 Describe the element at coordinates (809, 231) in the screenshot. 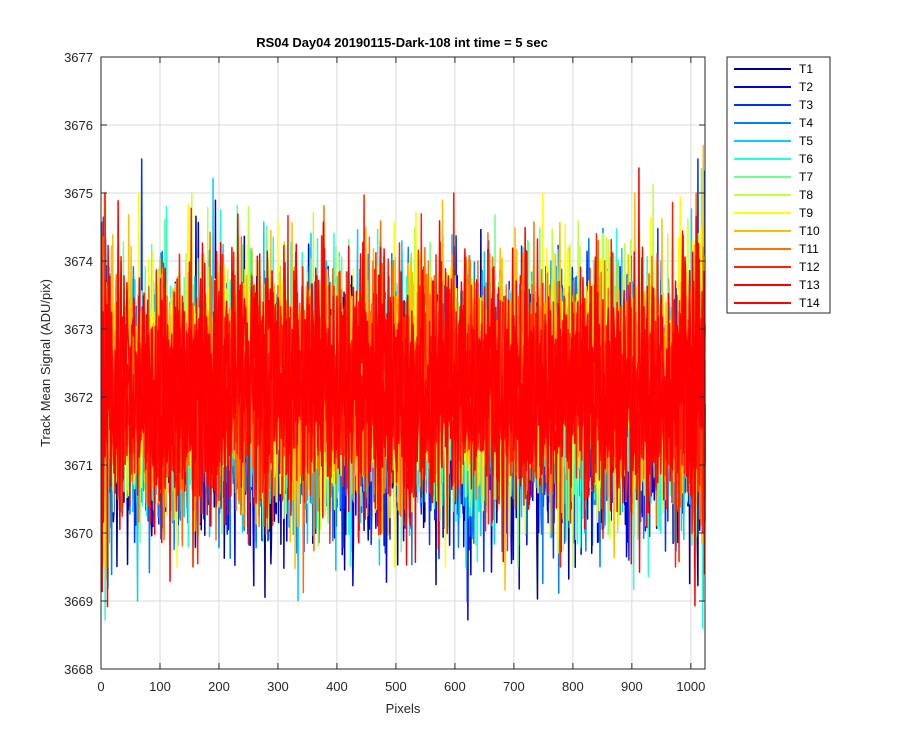

I see `legend-label-t10: T10` at that location.